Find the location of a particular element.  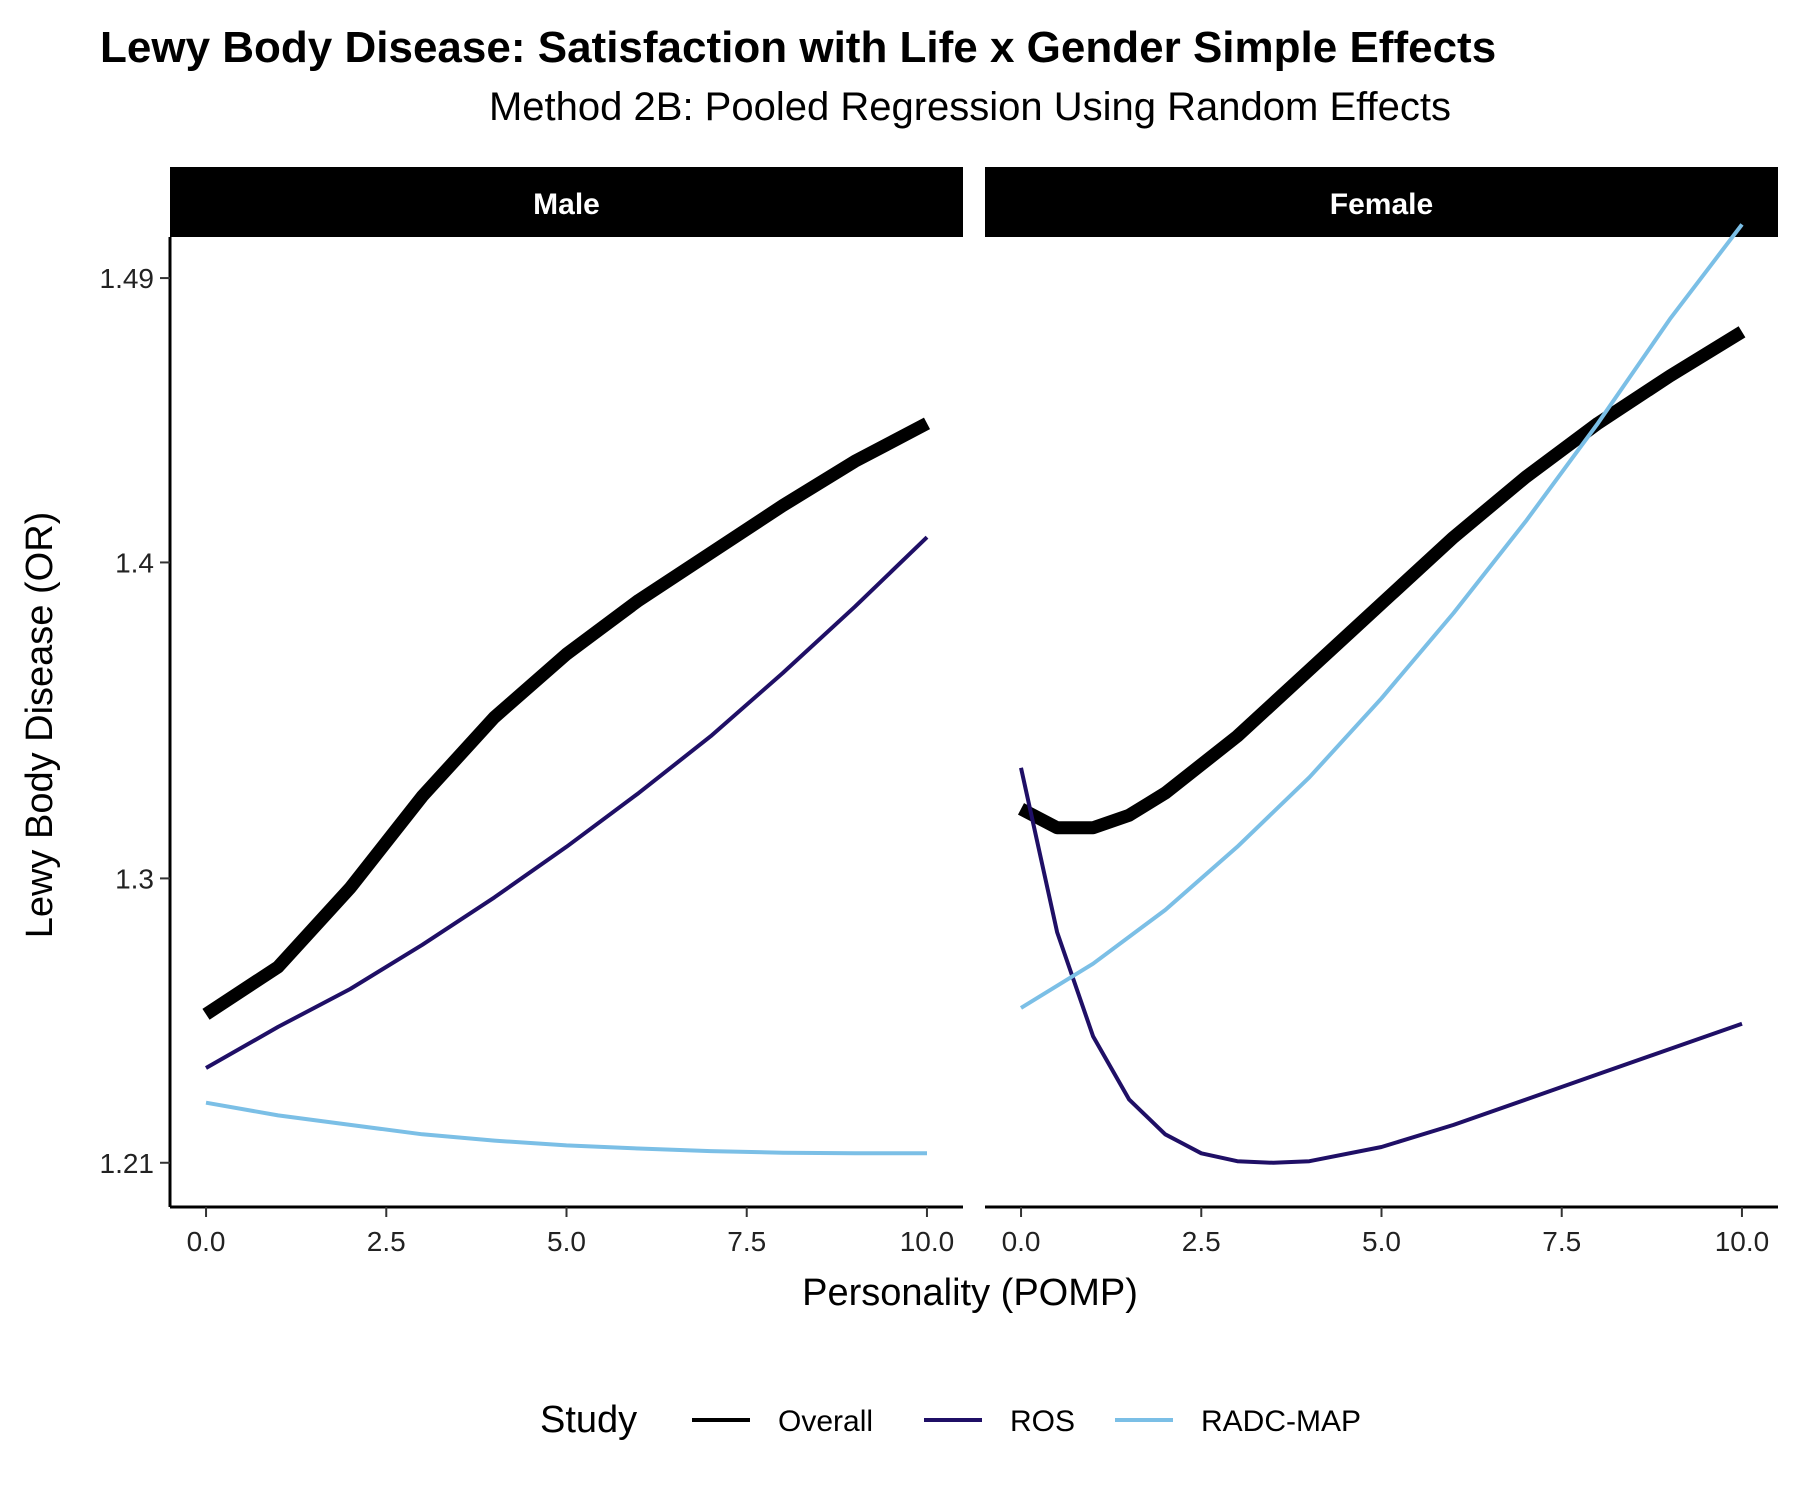

y-tick-label: 1.21 is located at coordinates (127, 1163).